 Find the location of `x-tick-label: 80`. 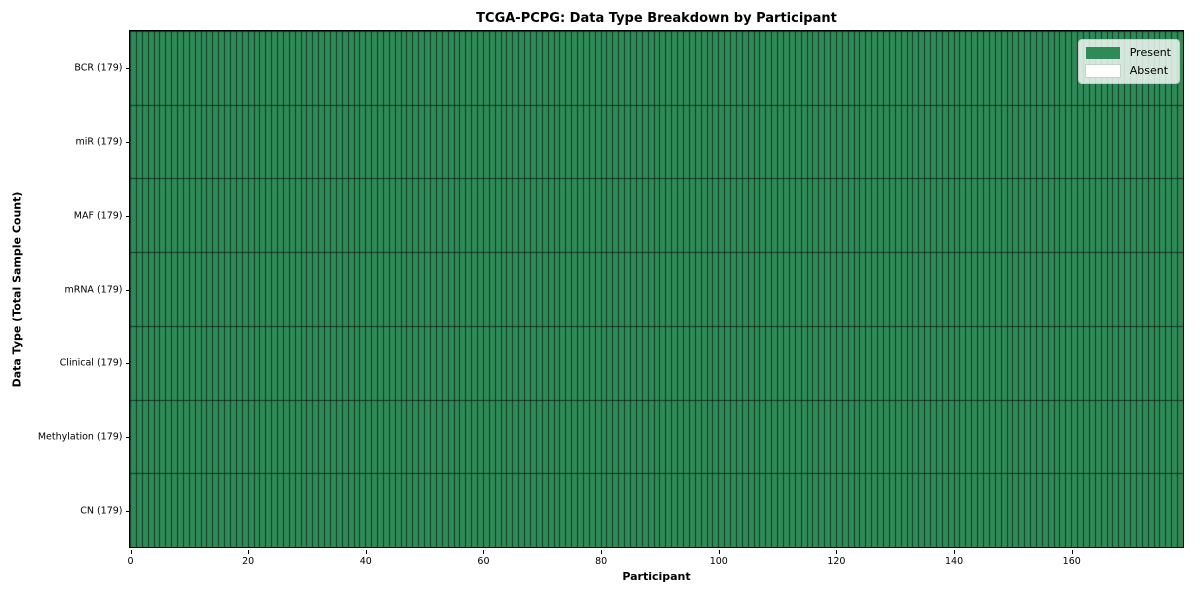

x-tick-label: 80 is located at coordinates (601, 561).